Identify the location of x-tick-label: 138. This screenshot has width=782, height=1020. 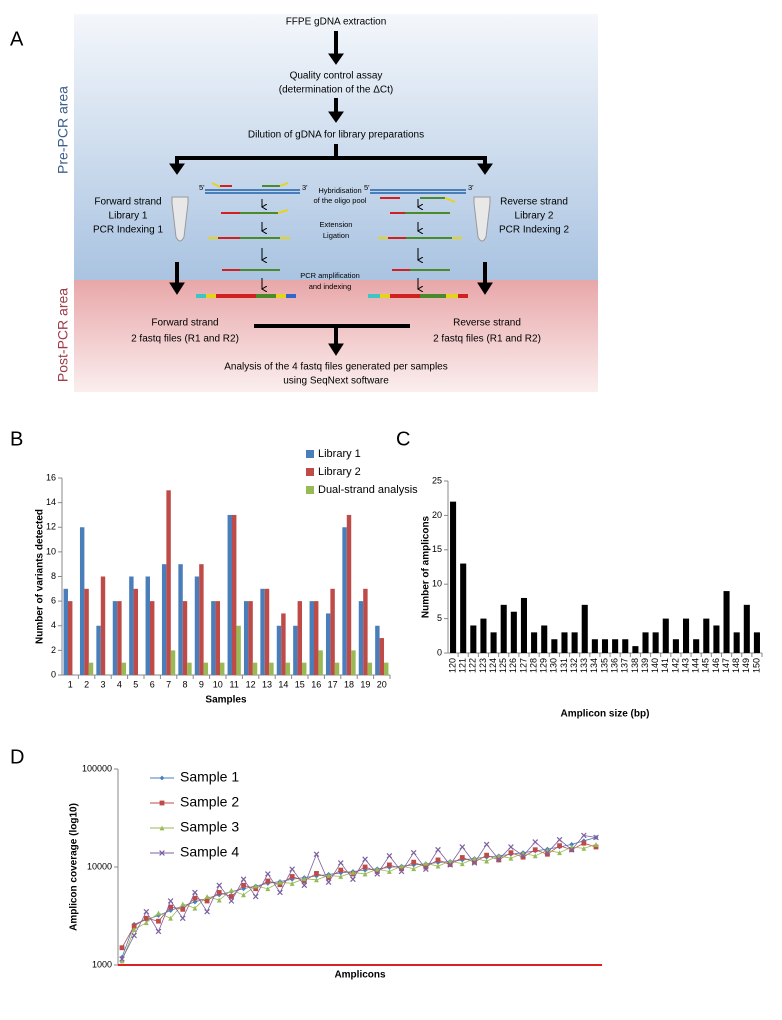
(635, 665).